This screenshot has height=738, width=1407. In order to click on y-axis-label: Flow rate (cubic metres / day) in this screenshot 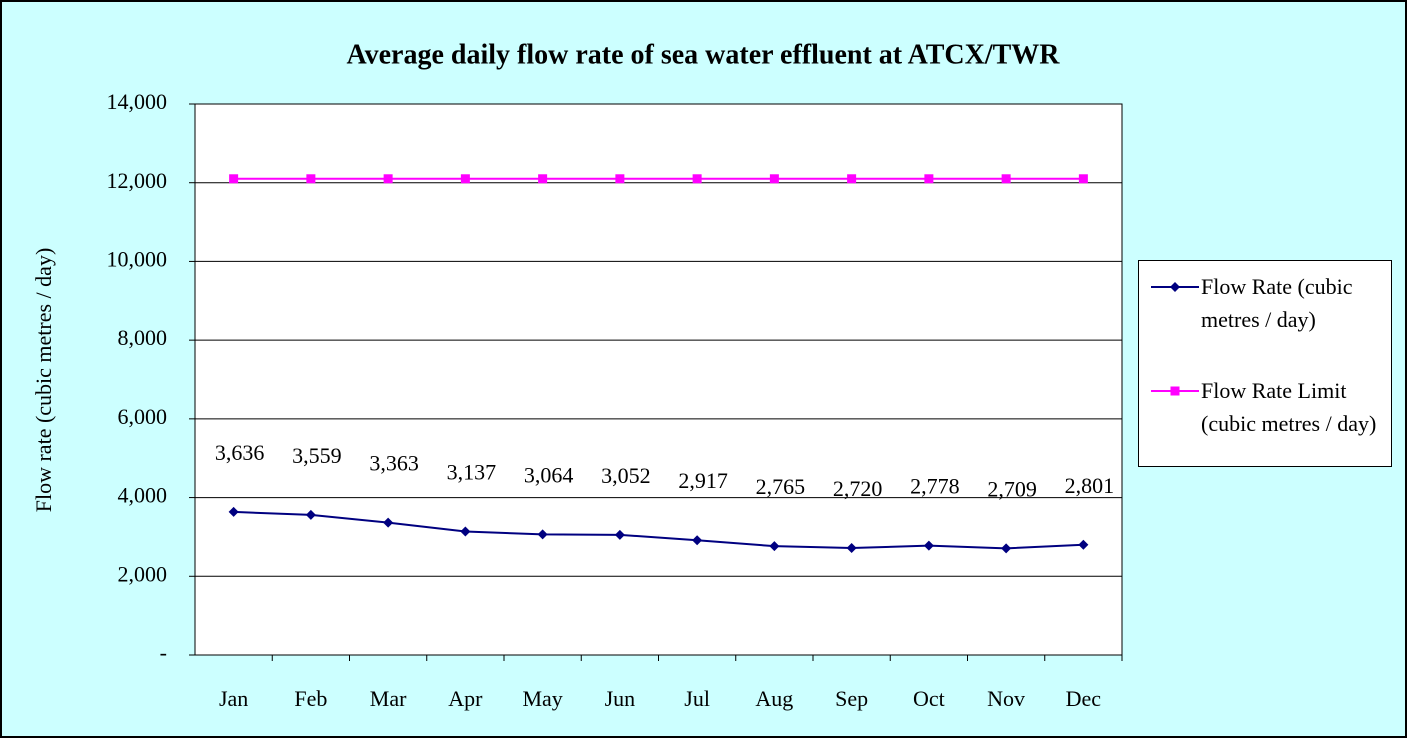, I will do `click(43, 380)`.